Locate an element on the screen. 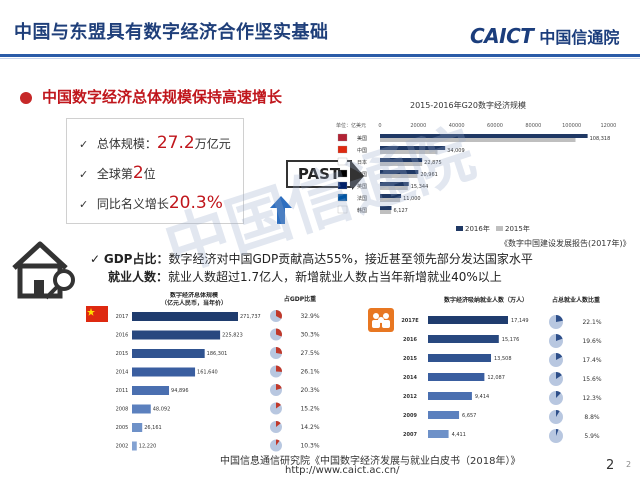 The image size is (640, 480). g20-chart-title: 2015-2016年G20数字经济规模 is located at coordinates (468, 105).